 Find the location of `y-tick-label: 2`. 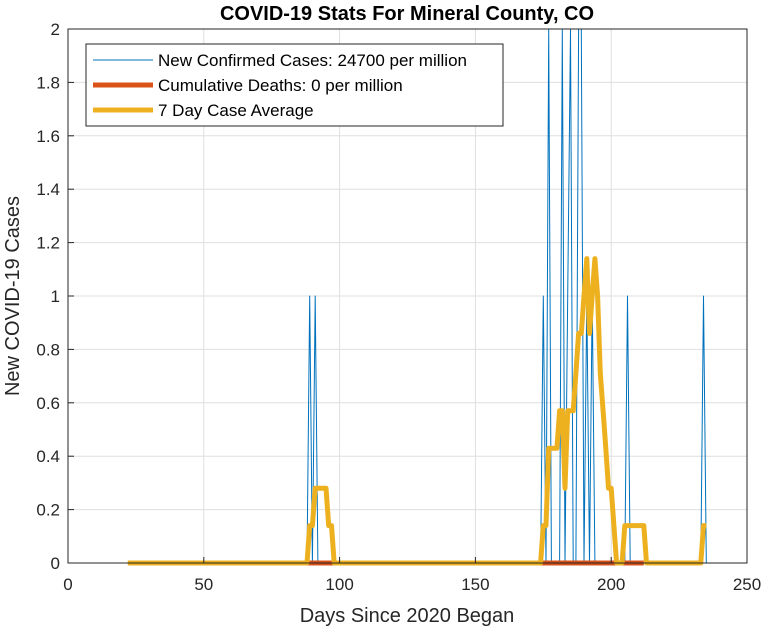

y-tick-label: 2 is located at coordinates (55, 29).